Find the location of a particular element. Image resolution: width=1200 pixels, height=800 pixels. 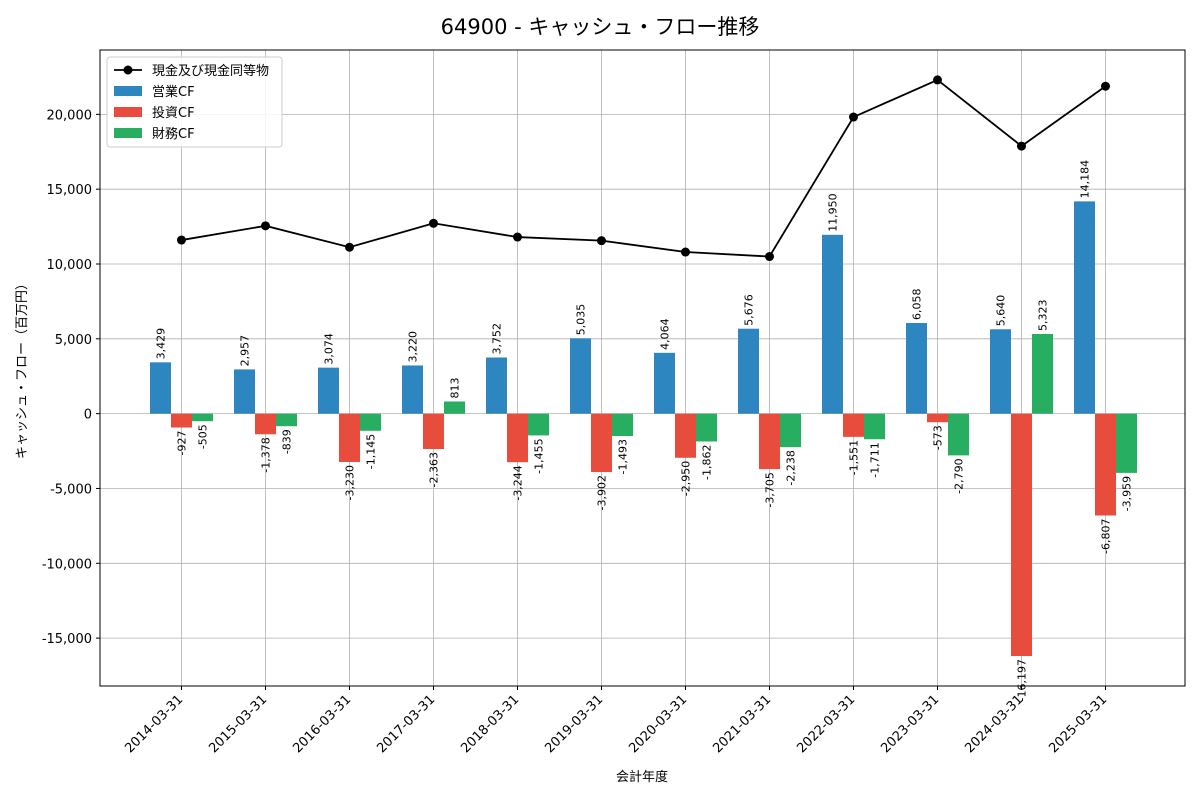

bar-label: 2,957 is located at coordinates (245, 351).